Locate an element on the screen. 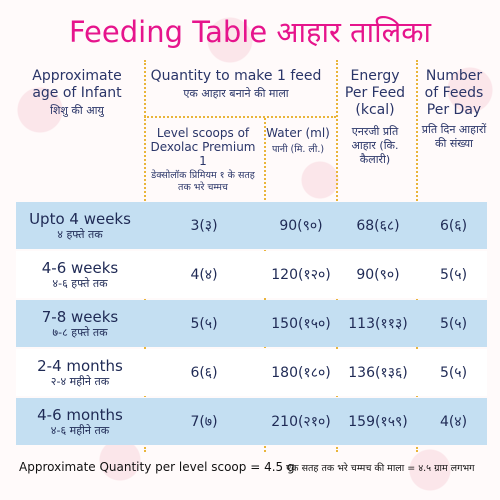 The image size is (500, 500). header-age-en: Approximate age of Infant is located at coordinates (77, 84).